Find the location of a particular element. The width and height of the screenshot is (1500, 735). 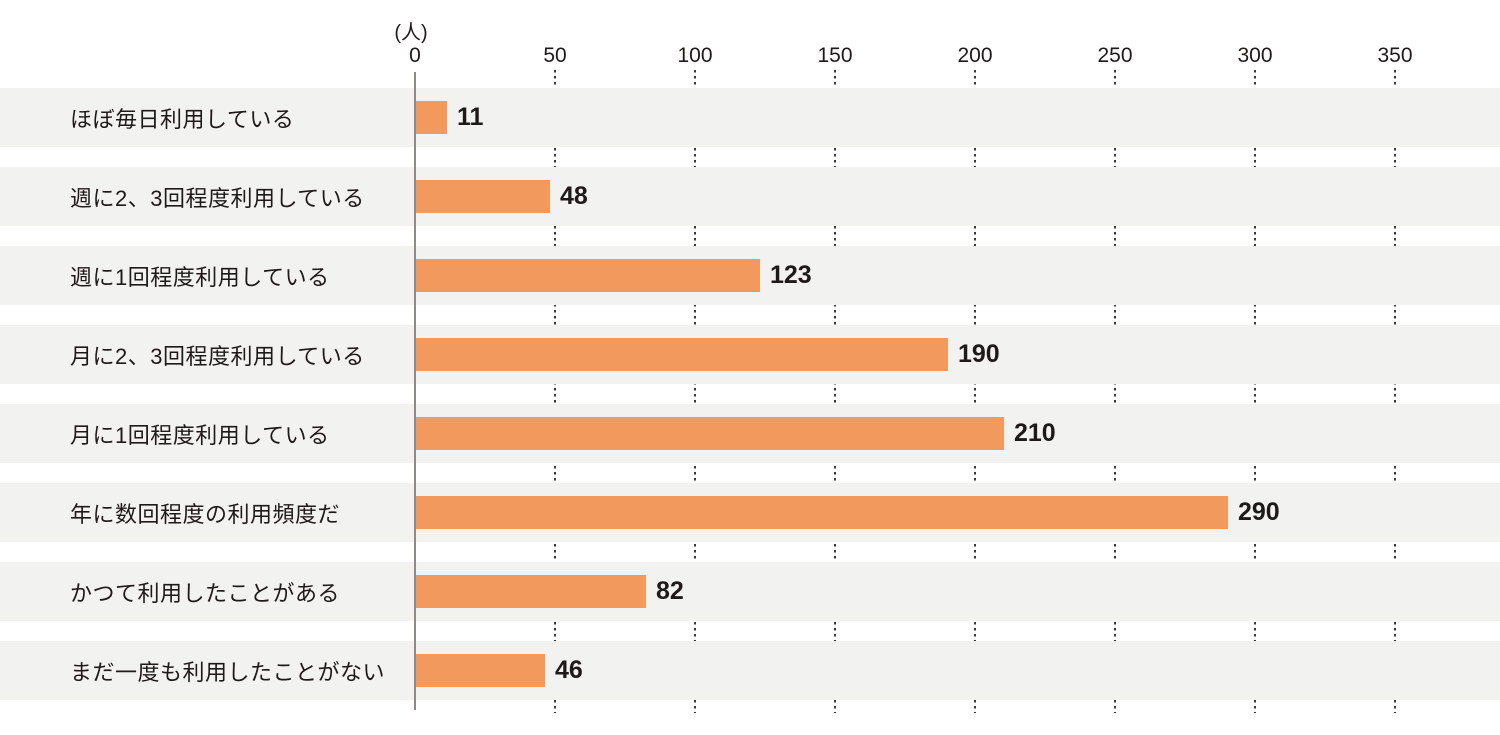

value-label: 290 is located at coordinates (1259, 512).